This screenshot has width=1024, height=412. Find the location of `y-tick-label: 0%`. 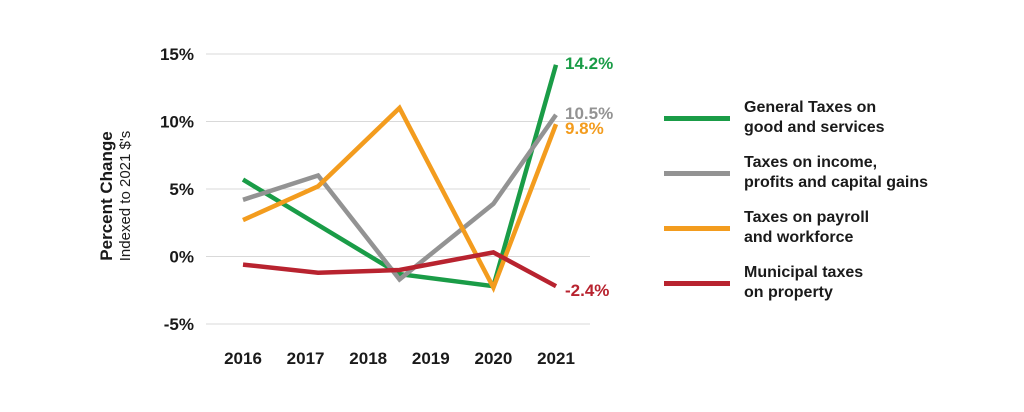

y-tick-label: 0% is located at coordinates (181, 257).